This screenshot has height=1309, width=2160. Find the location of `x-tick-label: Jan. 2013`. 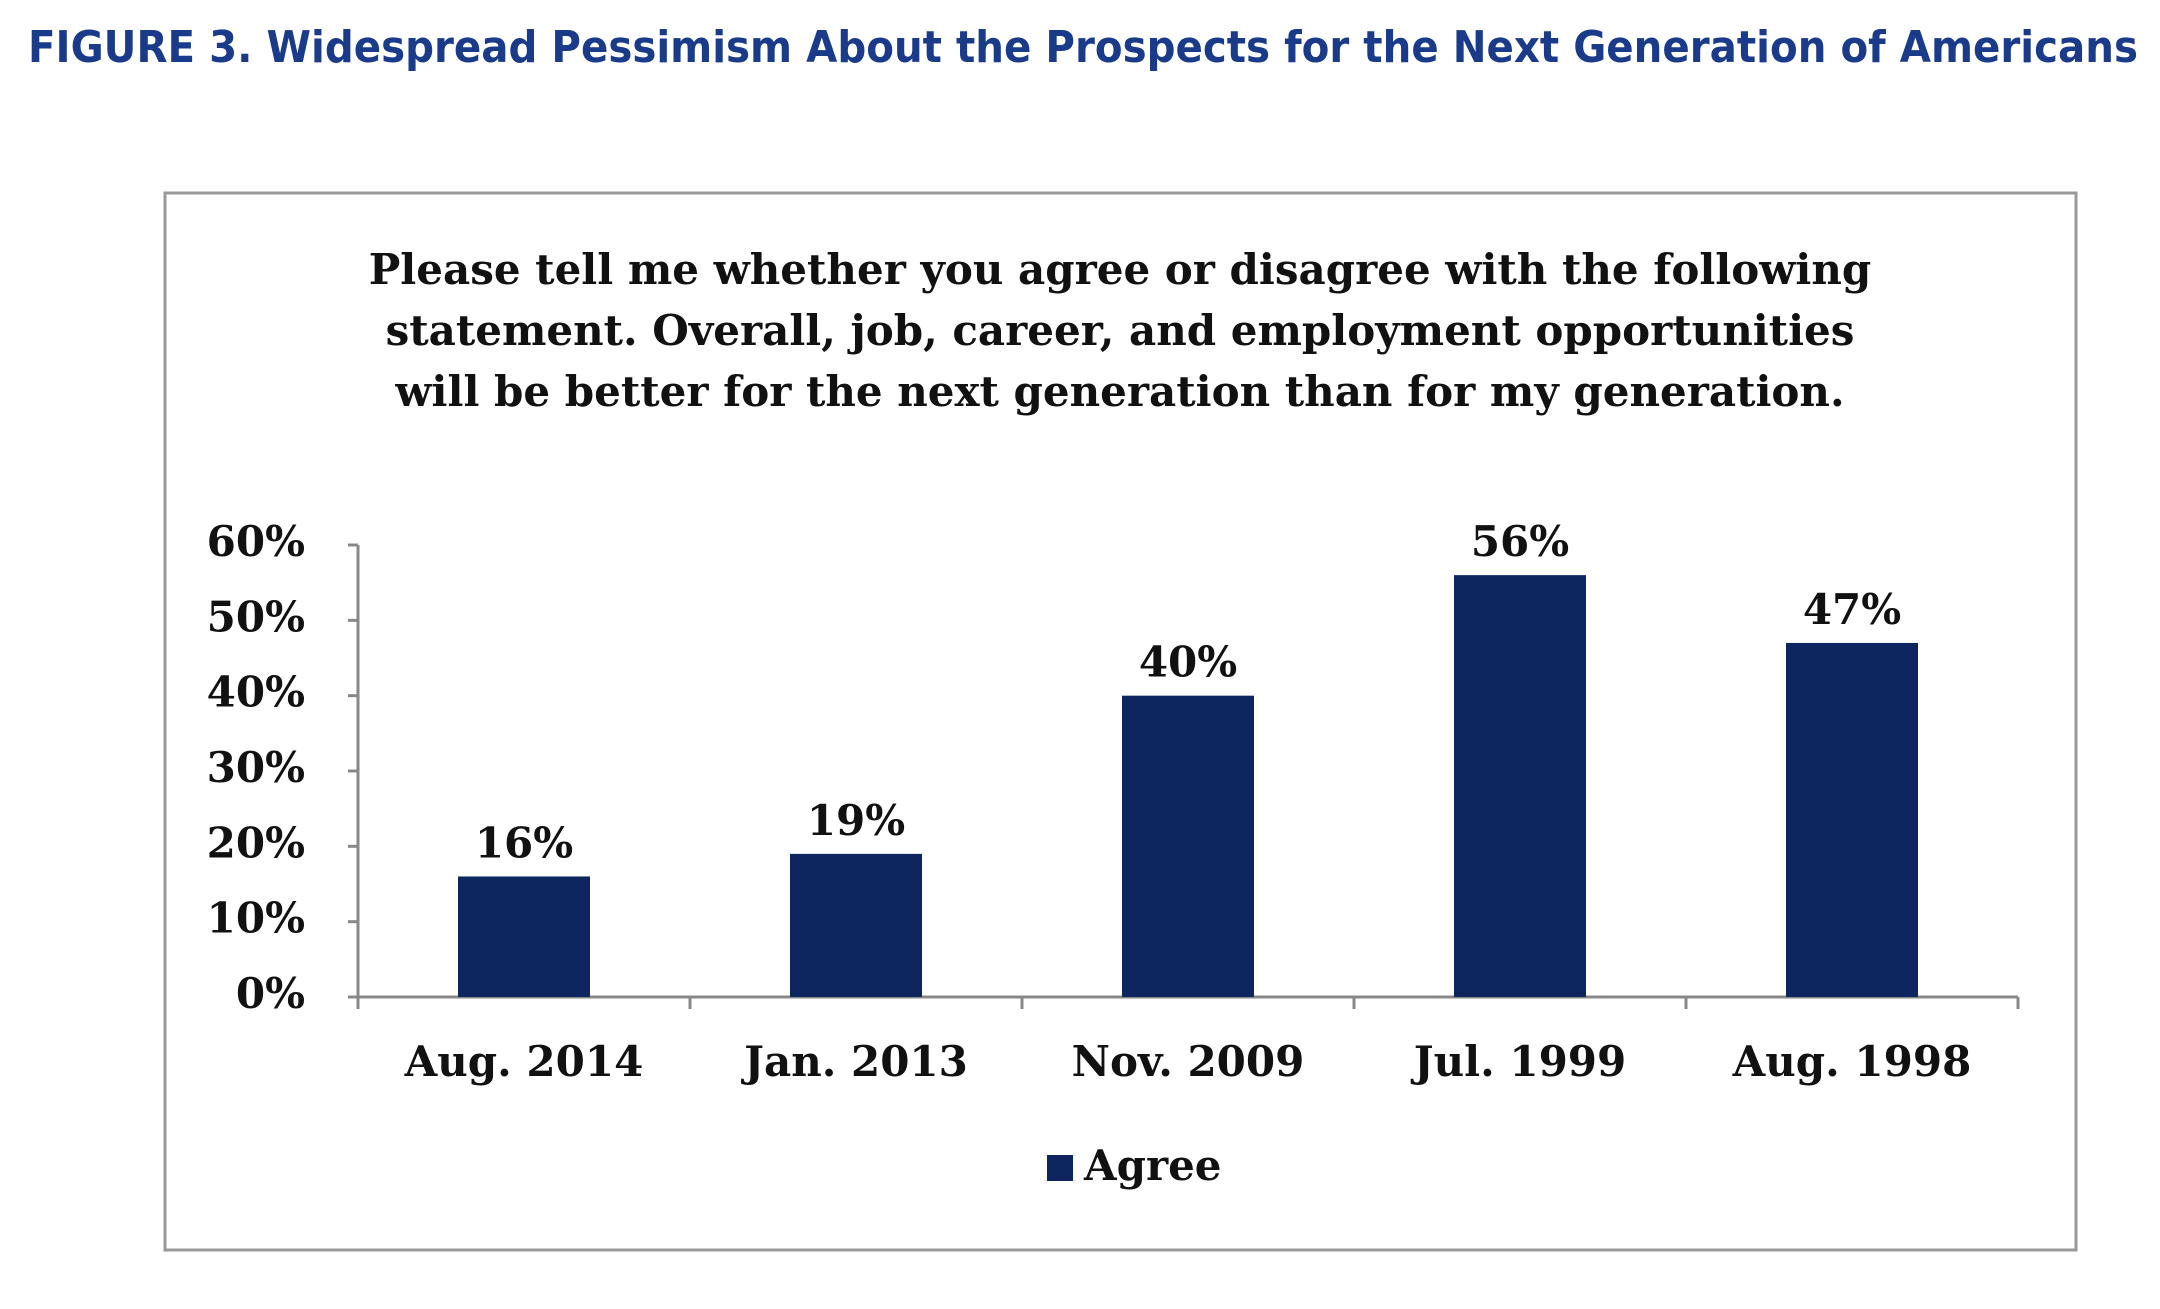

x-tick-label: Jan. 2013 is located at coordinates (854, 1061).